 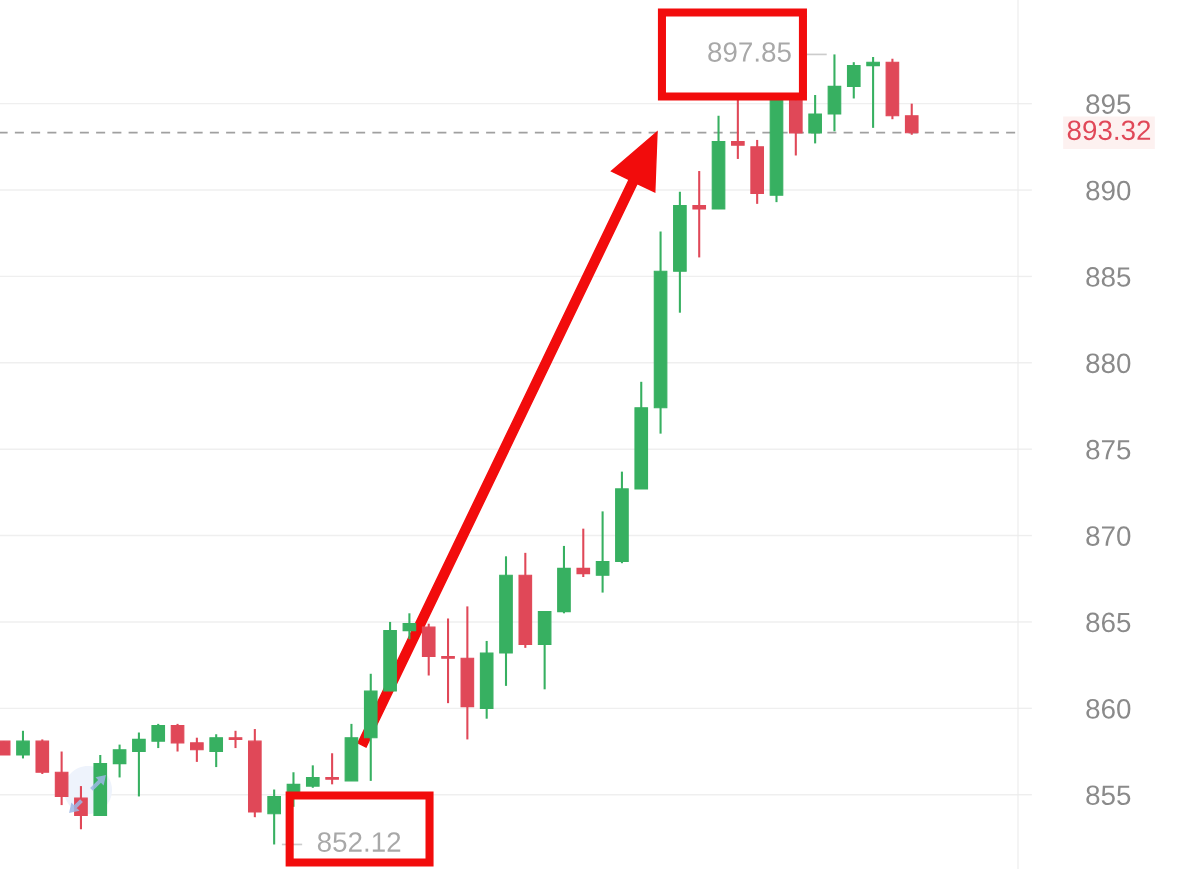 I want to click on y-tick-label: 880, so click(x=1108, y=363).